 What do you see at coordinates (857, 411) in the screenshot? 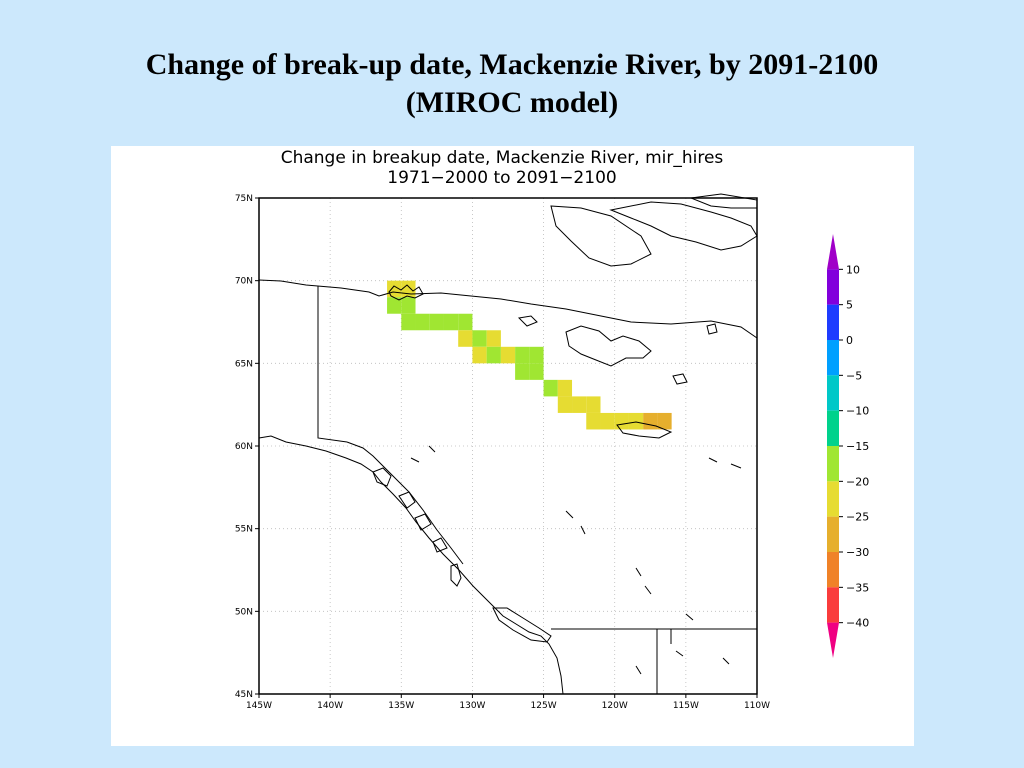
I see `colorbar-label: −10` at bounding box center [857, 411].